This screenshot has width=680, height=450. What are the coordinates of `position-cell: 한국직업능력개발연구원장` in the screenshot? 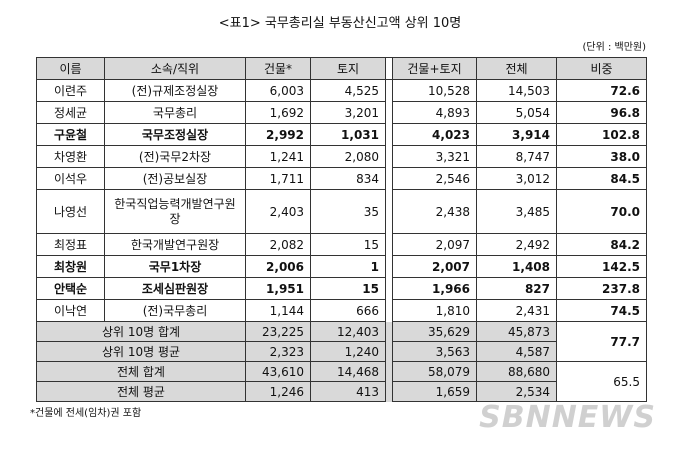 It's located at (175, 211).